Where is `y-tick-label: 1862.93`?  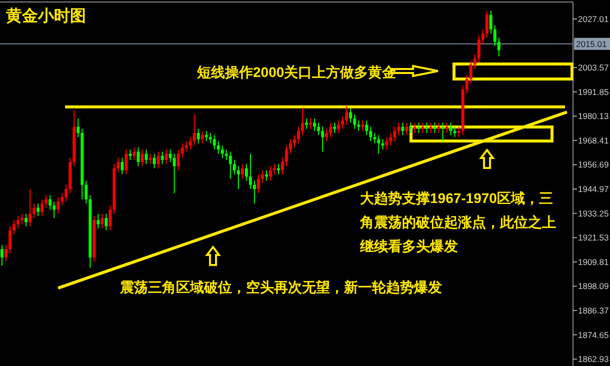
y-tick-label: 1862.93 is located at coordinates (593, 359).